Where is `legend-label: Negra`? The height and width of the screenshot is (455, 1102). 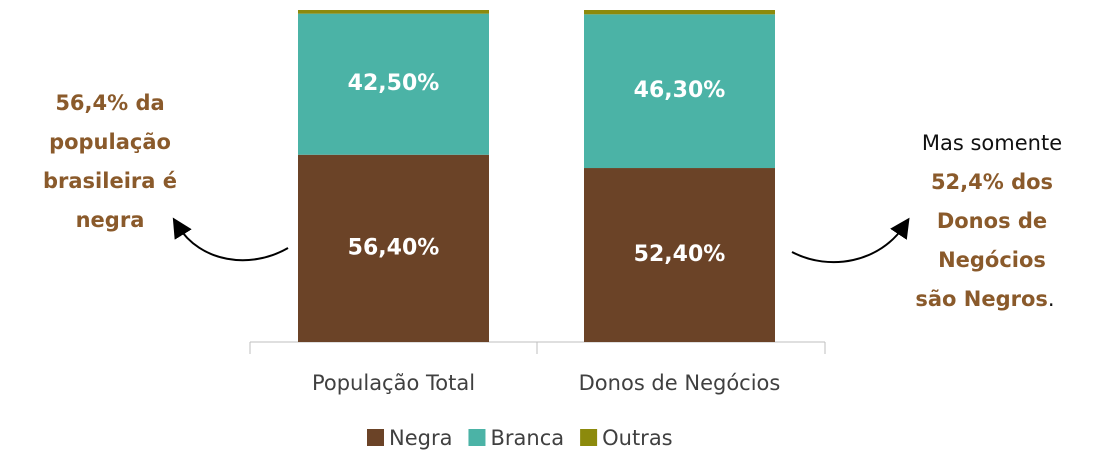 legend-label: Negra is located at coordinates (420, 438).